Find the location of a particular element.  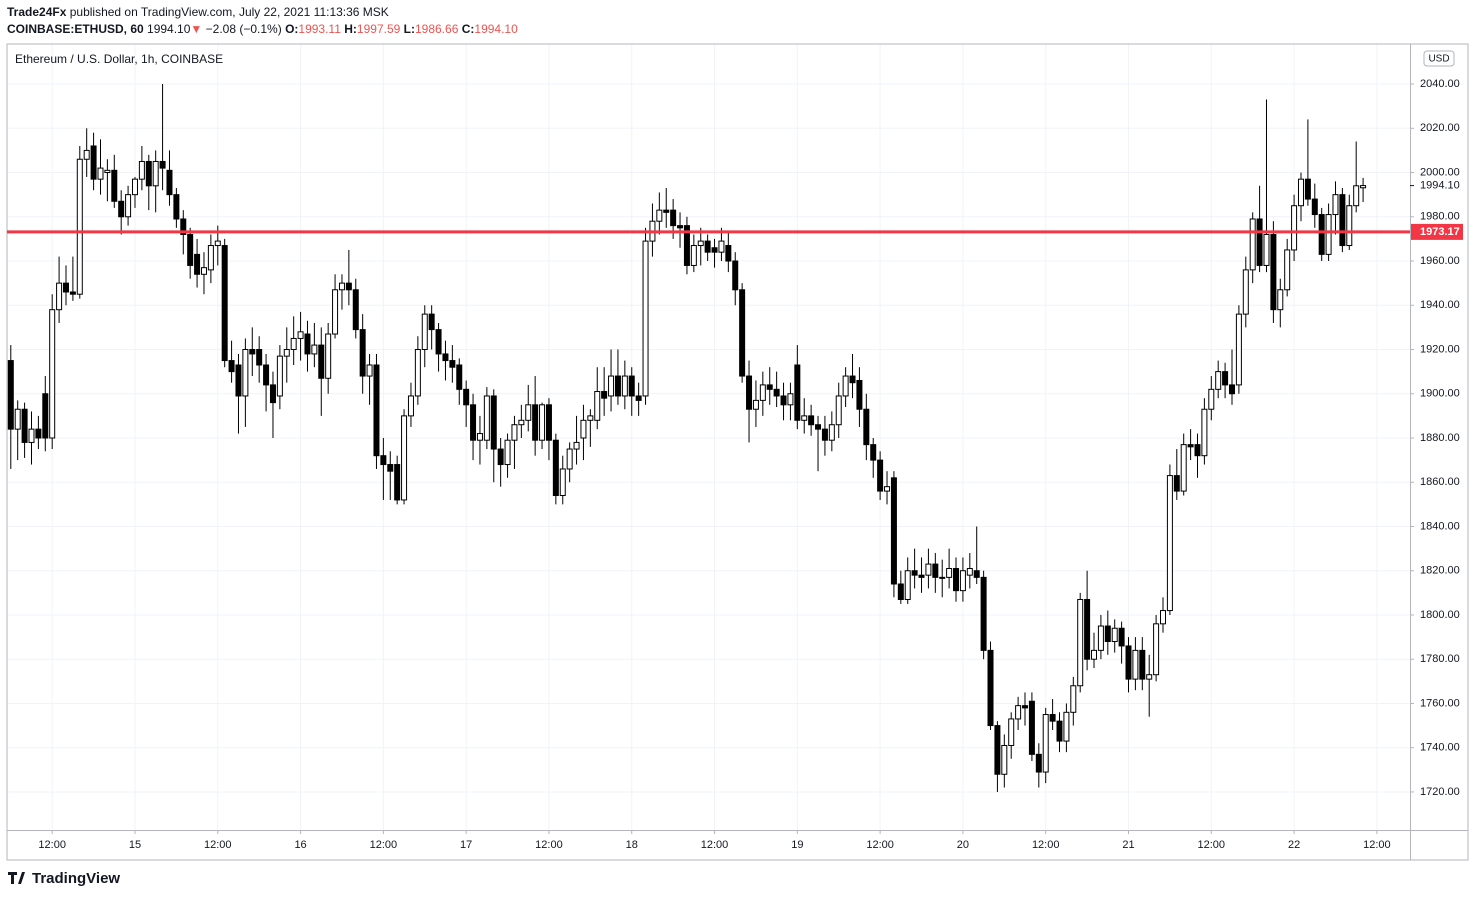

logo-text: TradingView is located at coordinates (76, 878).